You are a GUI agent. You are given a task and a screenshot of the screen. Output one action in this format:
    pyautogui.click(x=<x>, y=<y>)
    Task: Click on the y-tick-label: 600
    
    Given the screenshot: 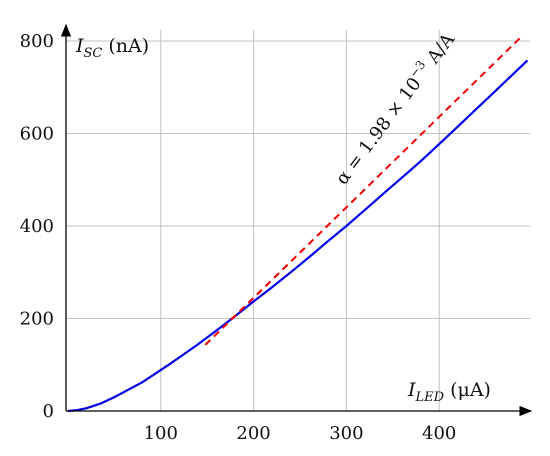 What is the action you would take?
    pyautogui.click(x=37, y=134)
    